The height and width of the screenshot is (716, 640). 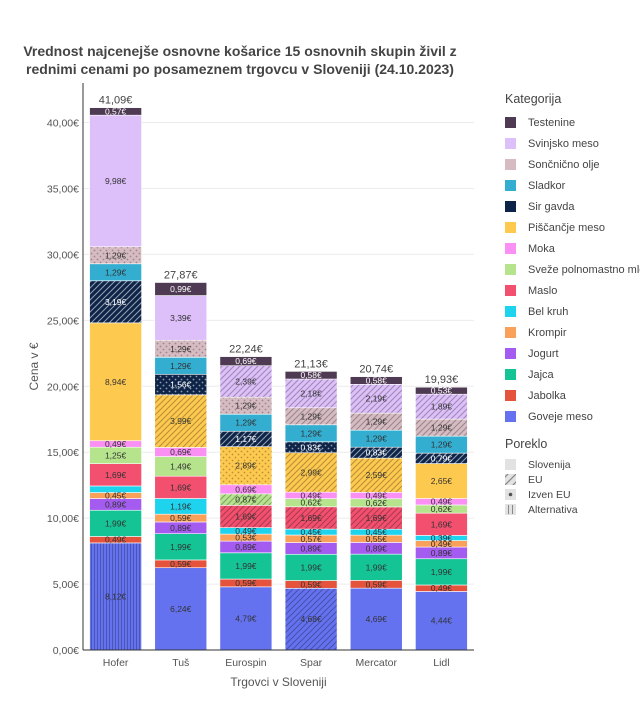 I want to click on legend-item-sveze-polnomastno-mleko: Sveže polnomastno mleko, so click(x=572, y=269).